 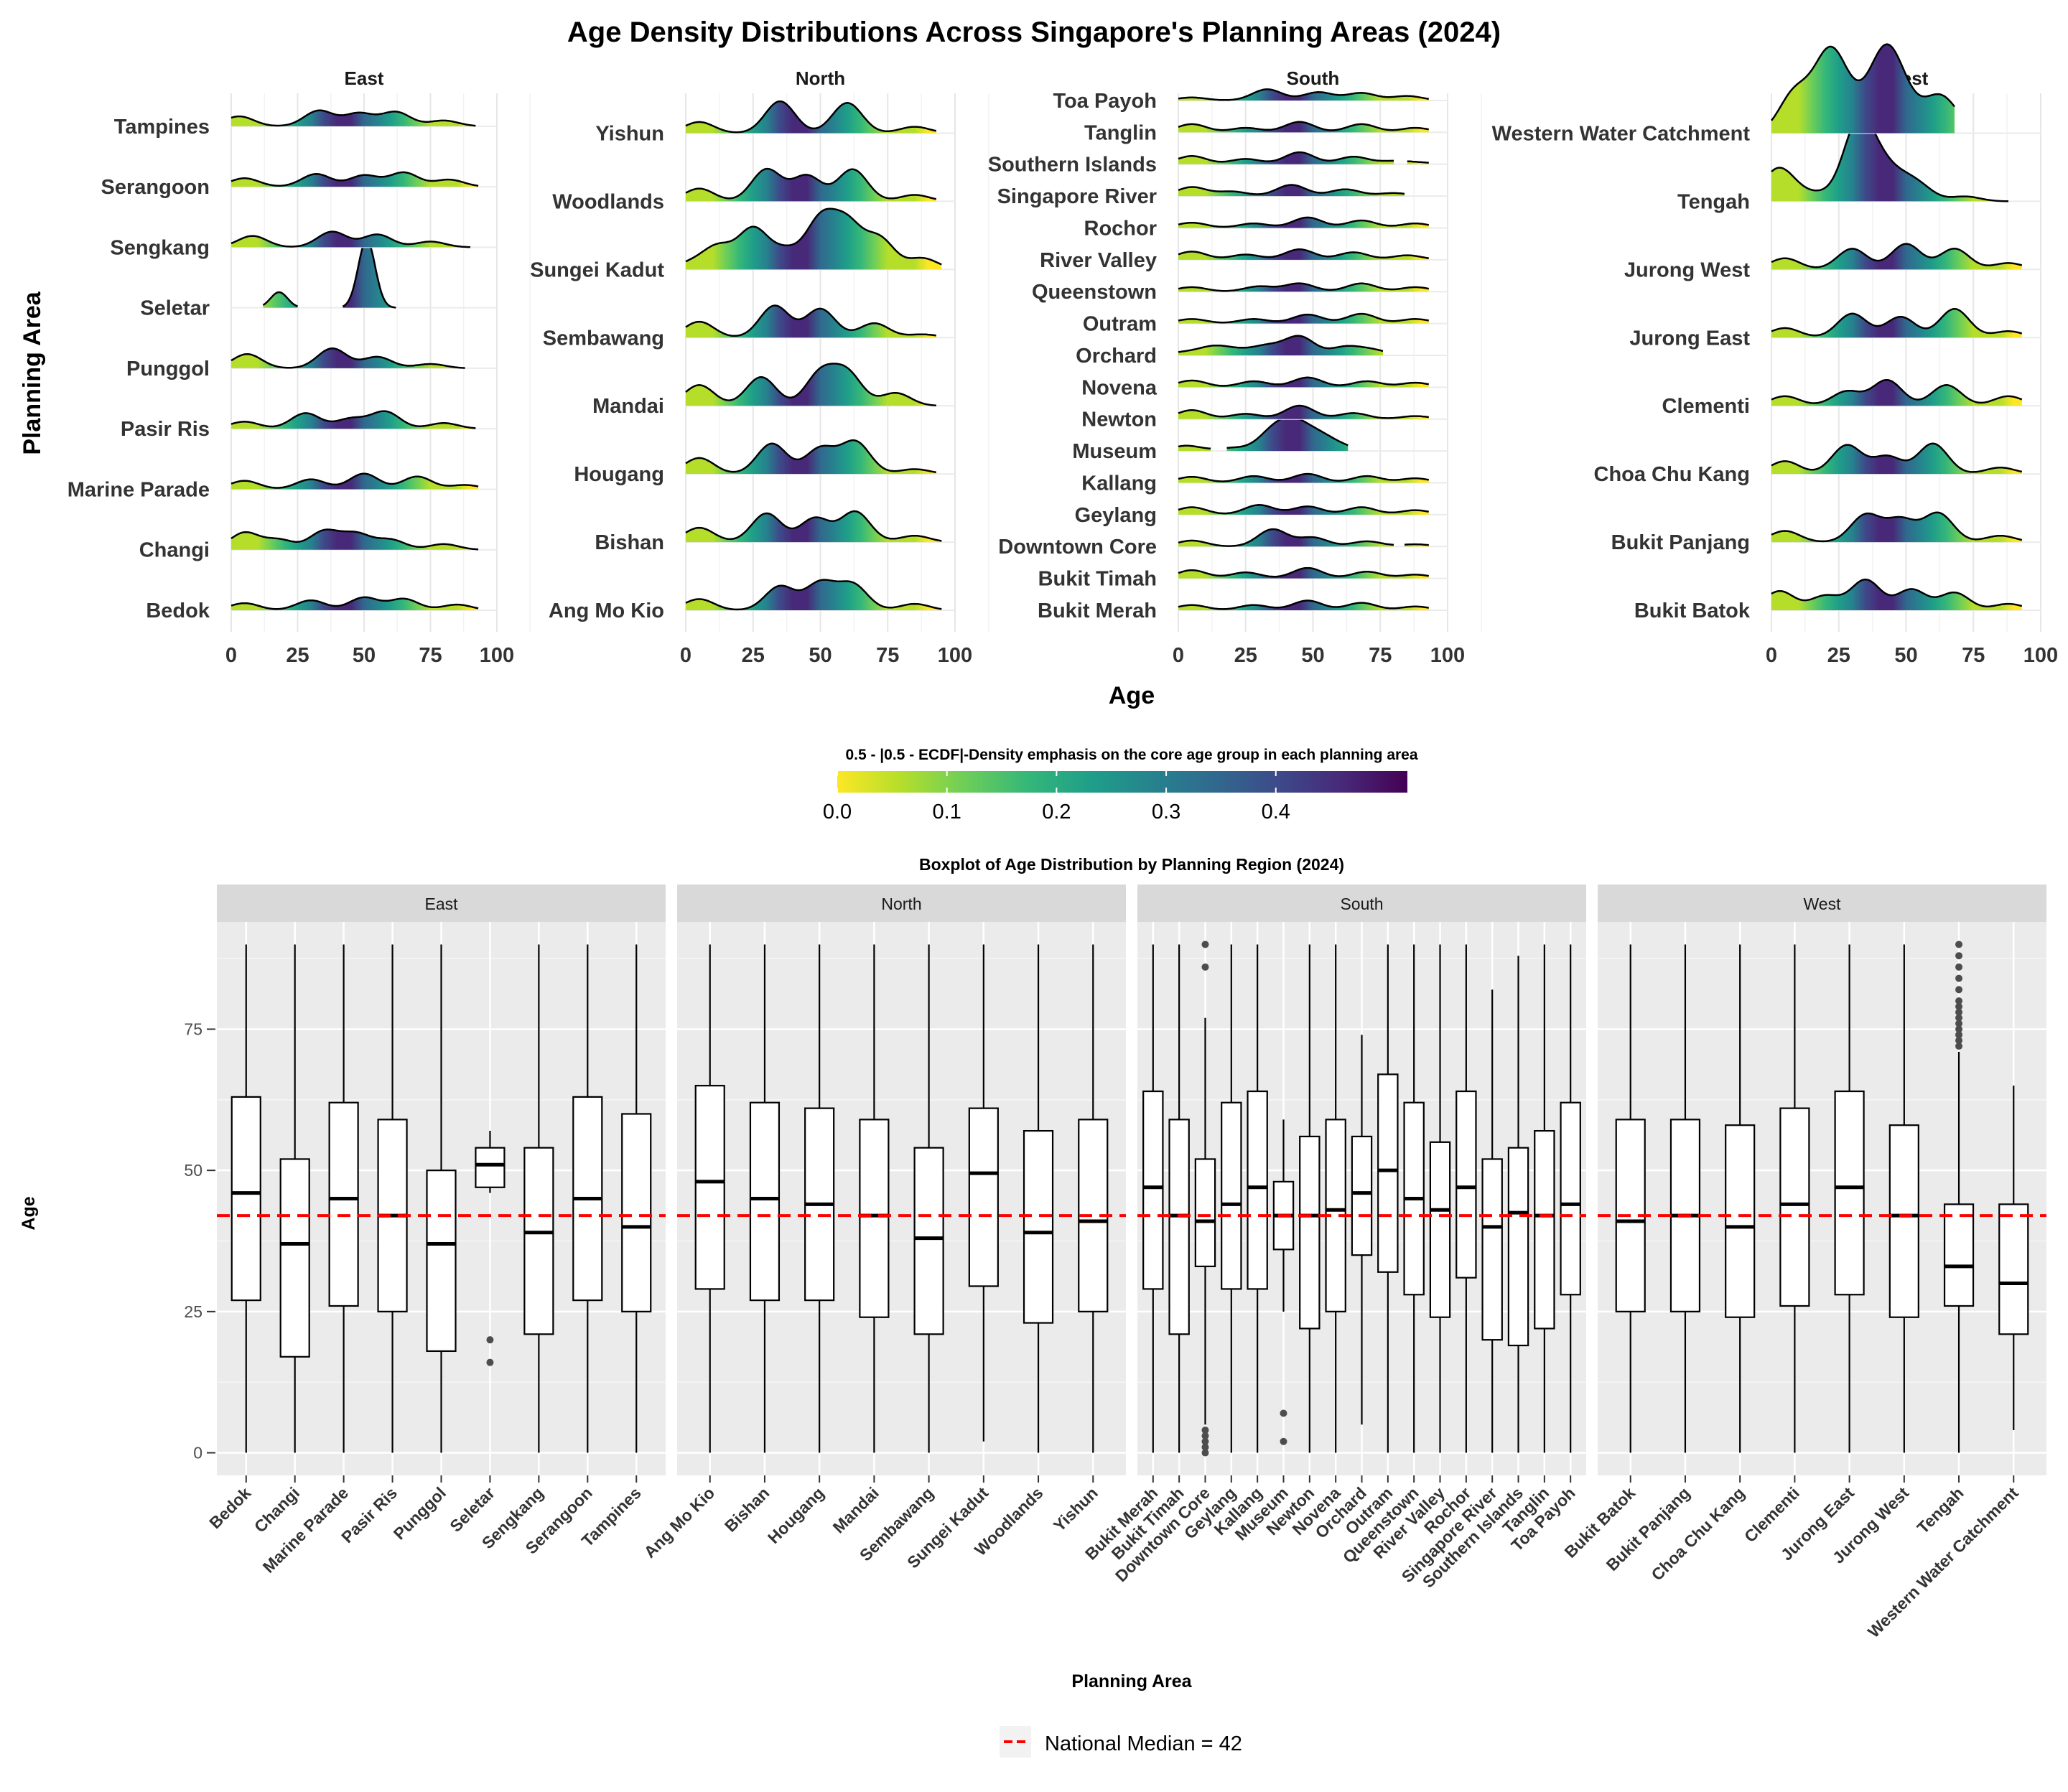 I want to click on ridge-area-label: River Valley, so click(x=1098, y=260).